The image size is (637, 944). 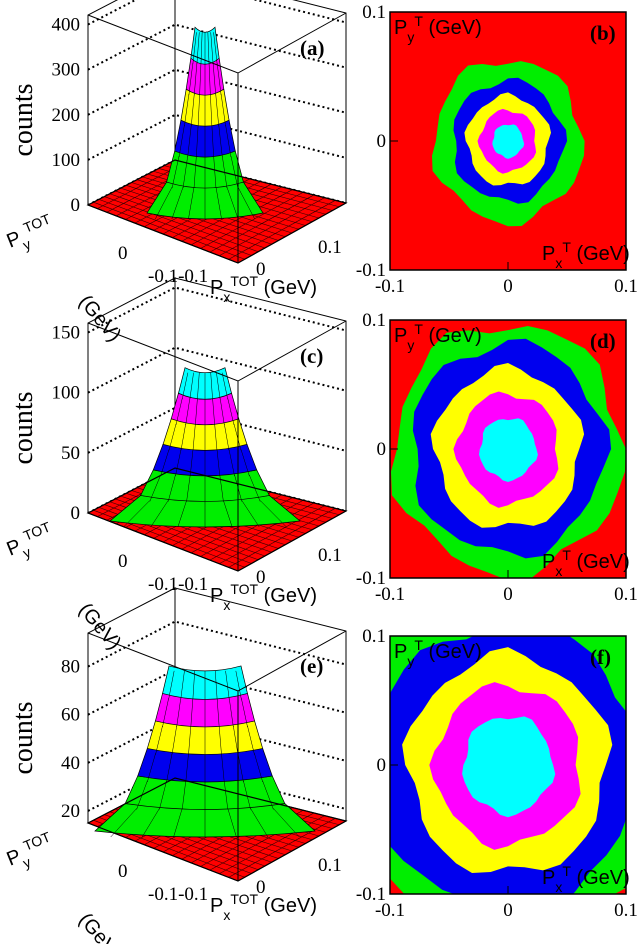 What do you see at coordinates (390, 594) in the screenshot?
I see `x-tick-label: -0.1` at bounding box center [390, 594].